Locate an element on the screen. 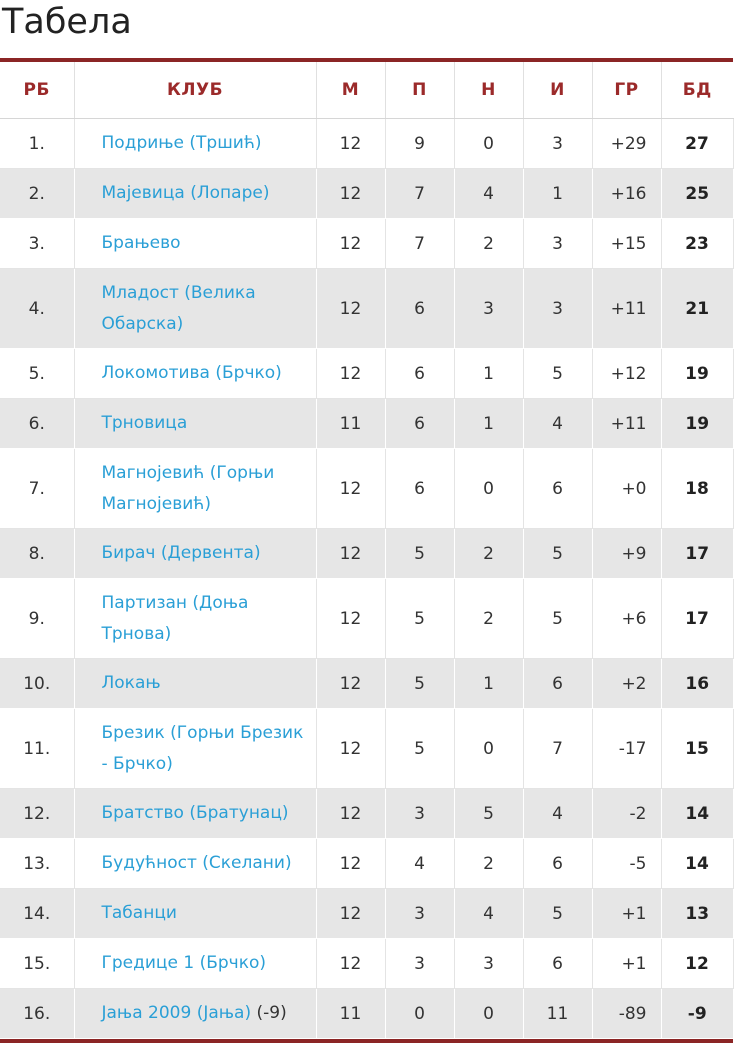 This screenshot has width=740, height=1043. cell-goal-difference: -17 is located at coordinates (627, 748).